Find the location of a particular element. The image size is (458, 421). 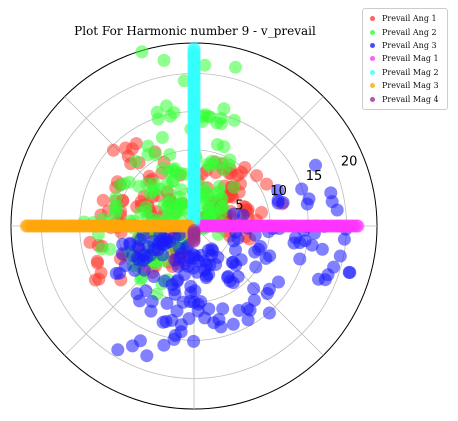

legend-item: Prevail Ang 3 is located at coordinates (405, 45).